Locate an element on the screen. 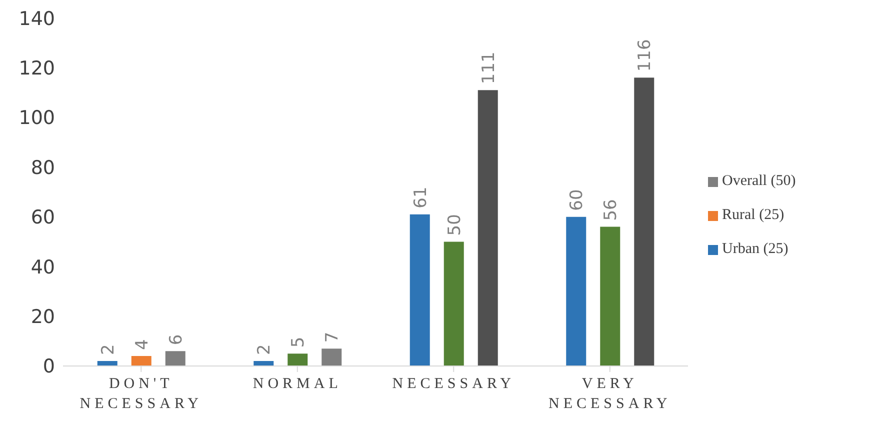  data-label: 61 is located at coordinates (420, 197).